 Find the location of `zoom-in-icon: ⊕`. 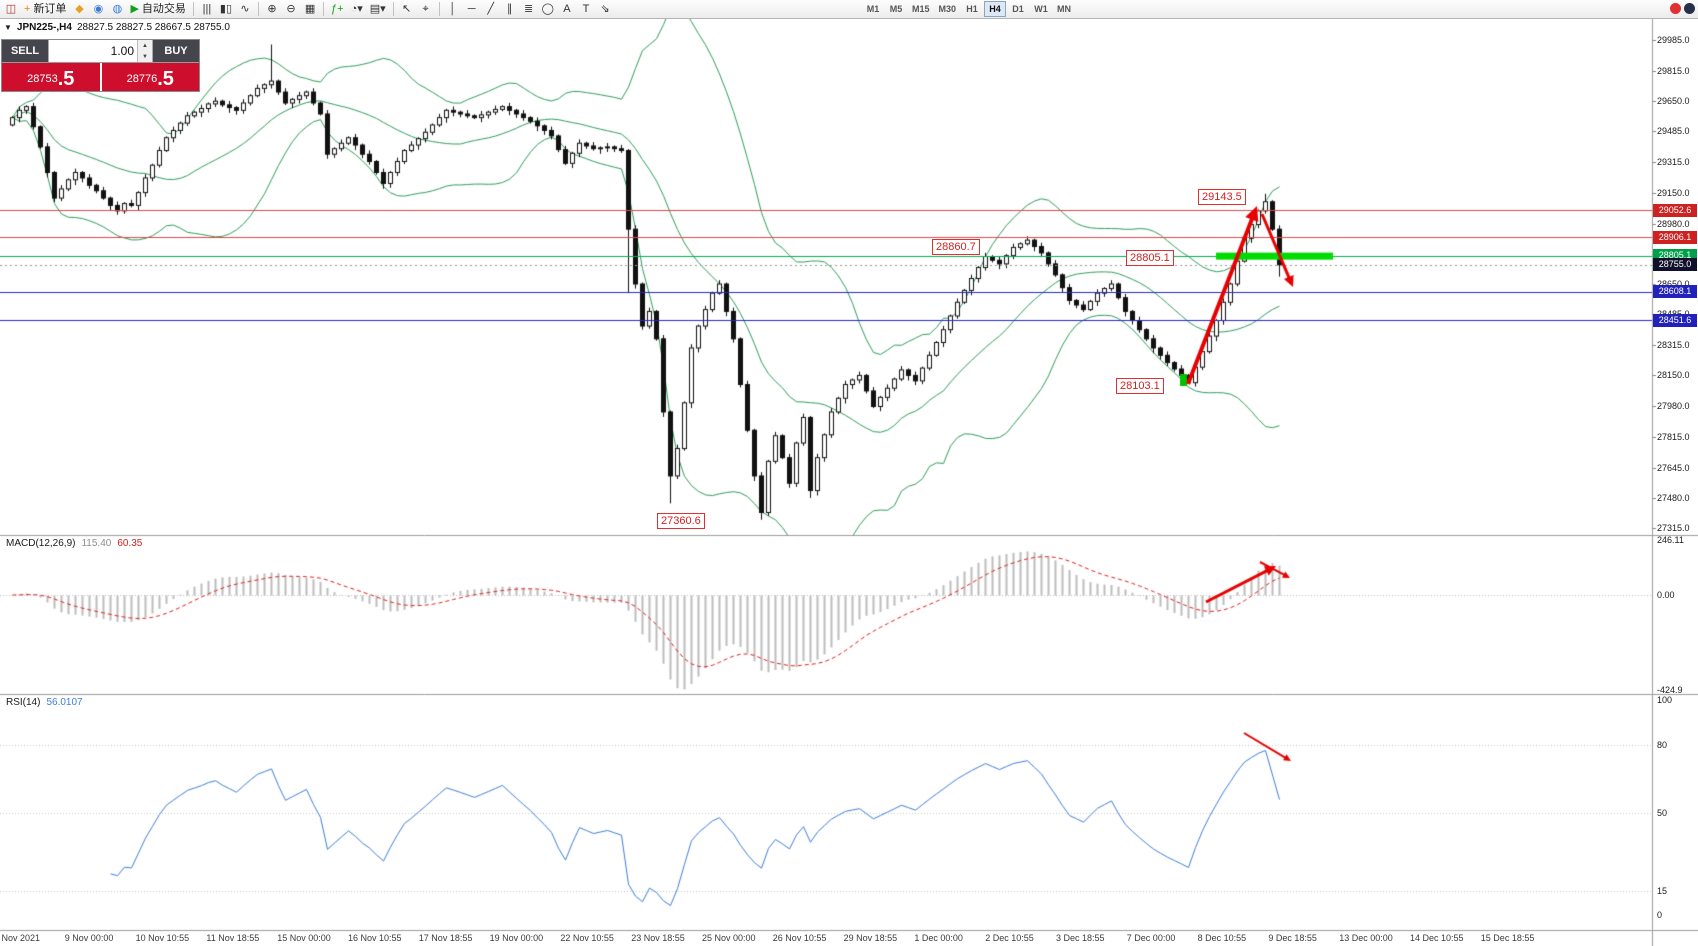

zoom-in-icon: ⊕ is located at coordinates (272, 9).